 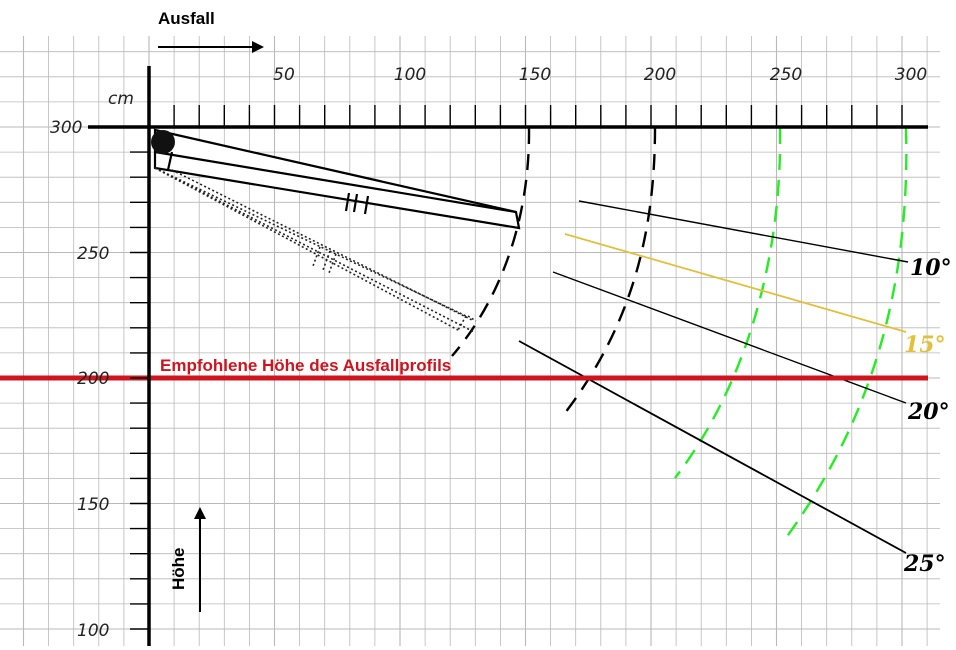 What do you see at coordinates (410, 75) in the screenshot?
I see `x-tick-label: 100` at bounding box center [410, 75].